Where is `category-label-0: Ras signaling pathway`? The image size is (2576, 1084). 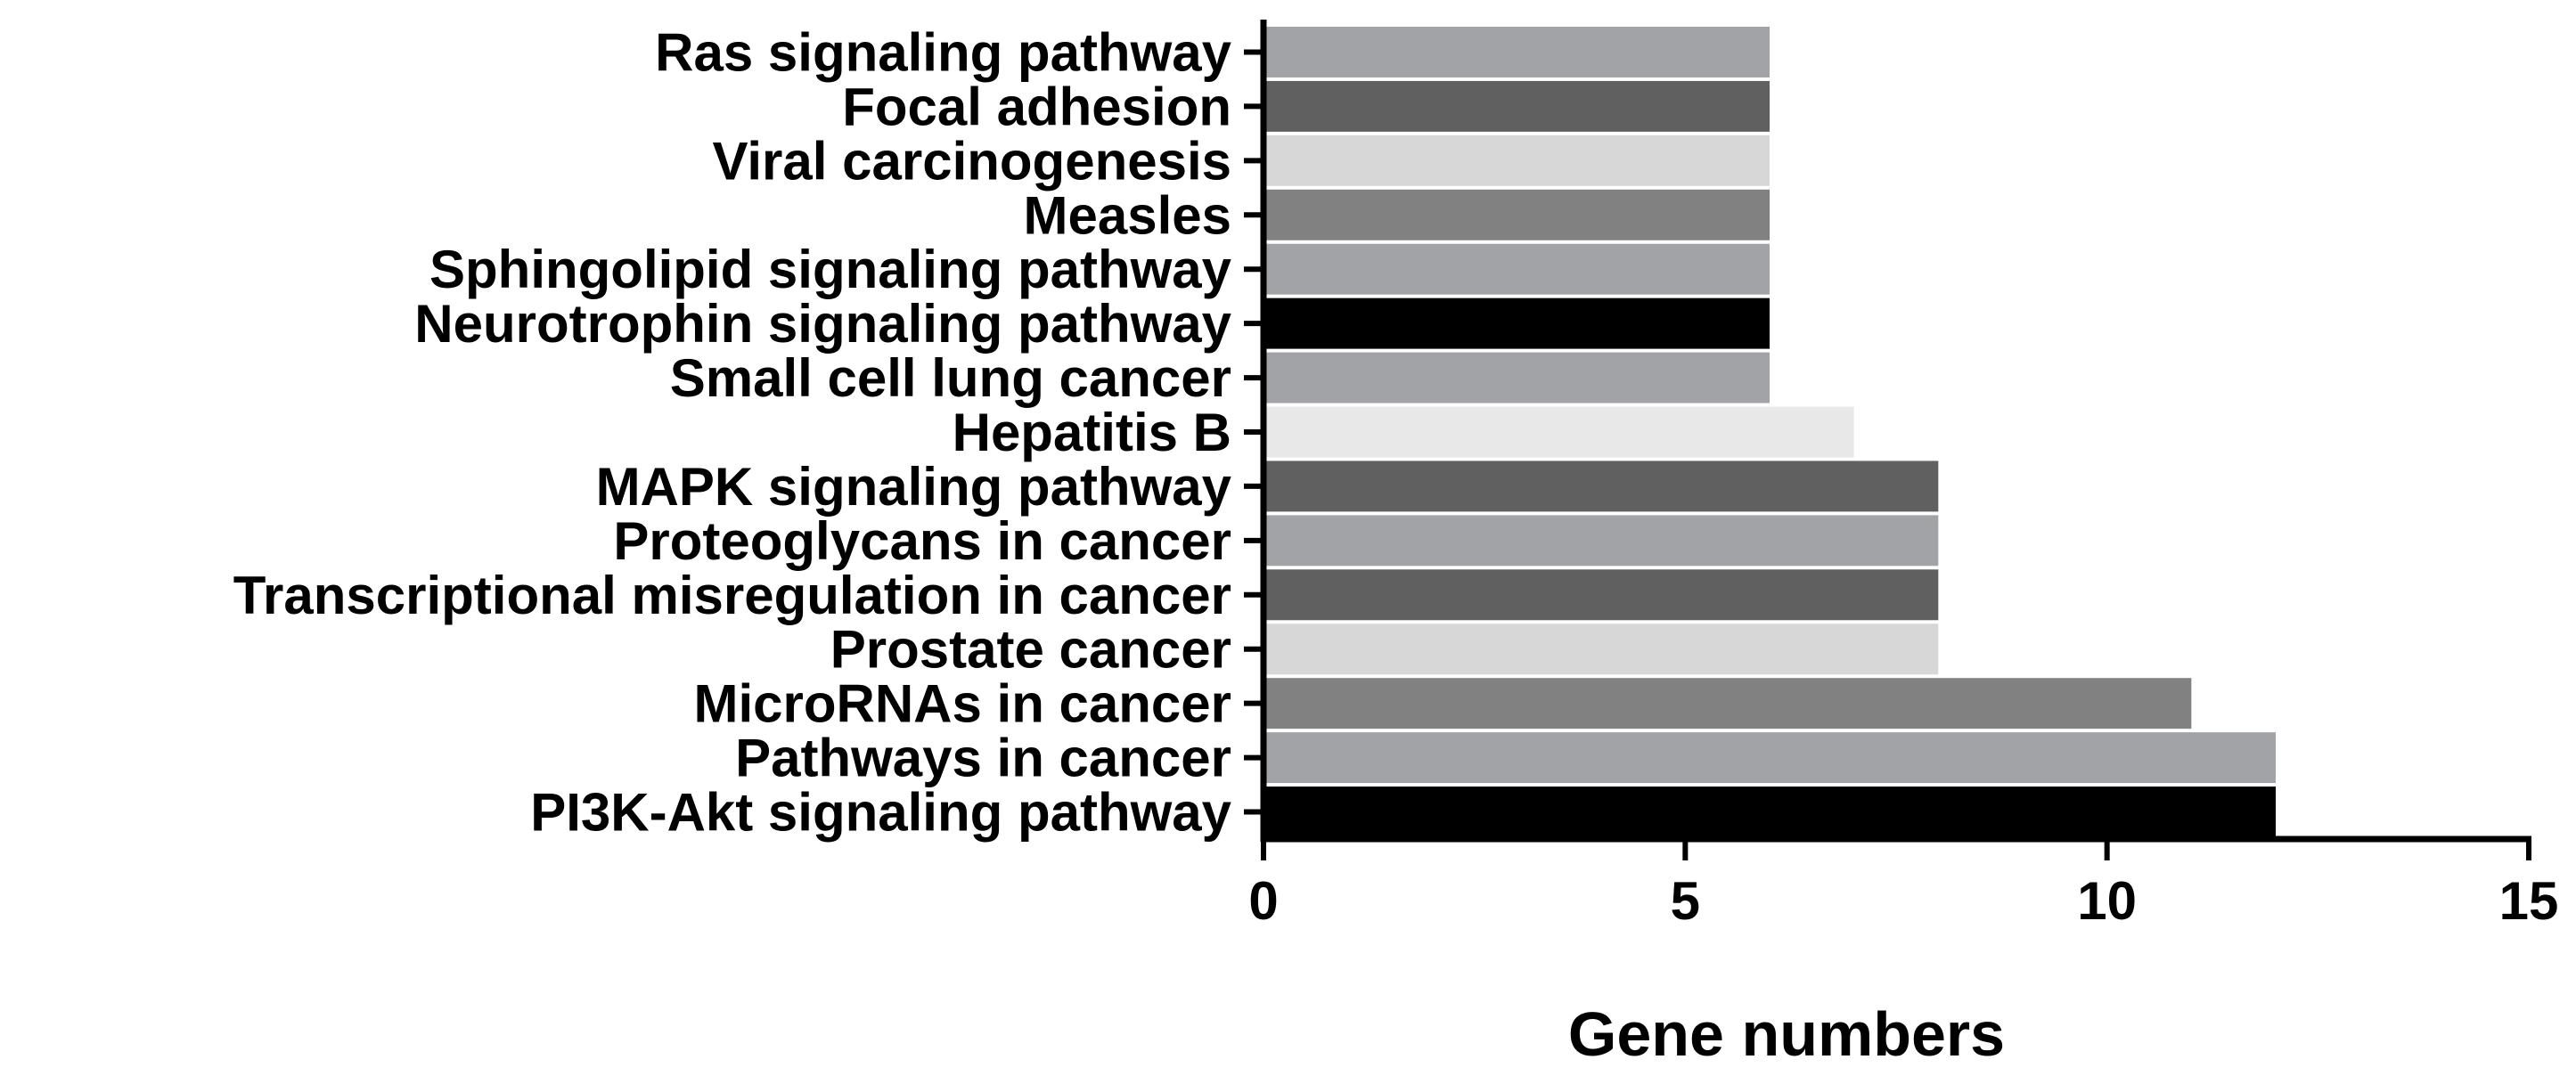
category-label-0: Ras signaling pathway is located at coordinates (943, 52).